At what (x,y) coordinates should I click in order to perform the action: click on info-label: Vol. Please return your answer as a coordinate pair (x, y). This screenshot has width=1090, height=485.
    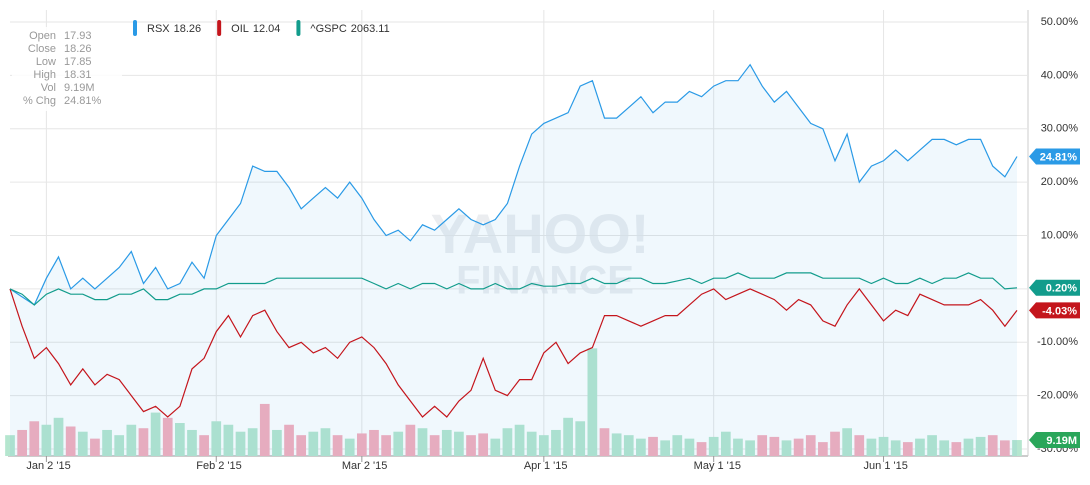
    Looking at the image, I should click on (48, 88).